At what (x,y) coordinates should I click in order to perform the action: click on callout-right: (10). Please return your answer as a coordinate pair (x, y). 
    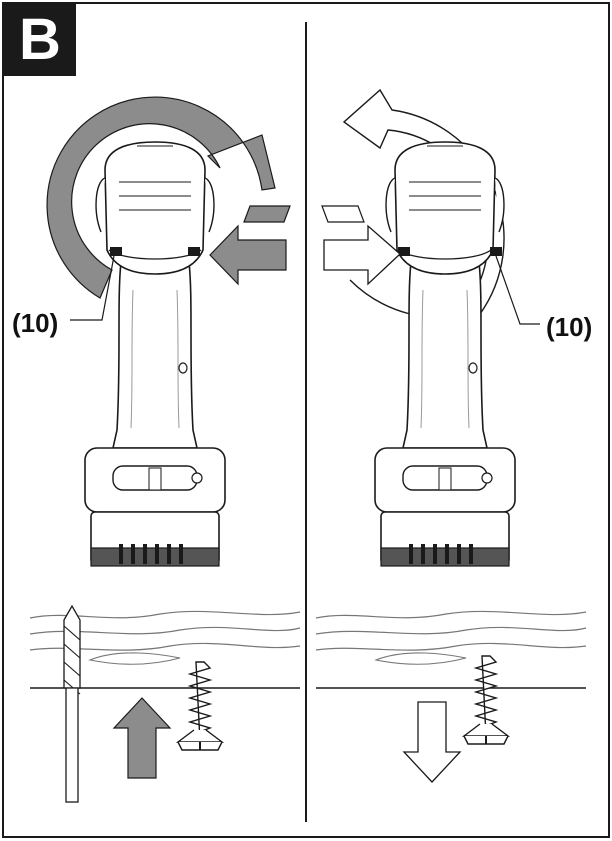
    Looking at the image, I should click on (569, 327).